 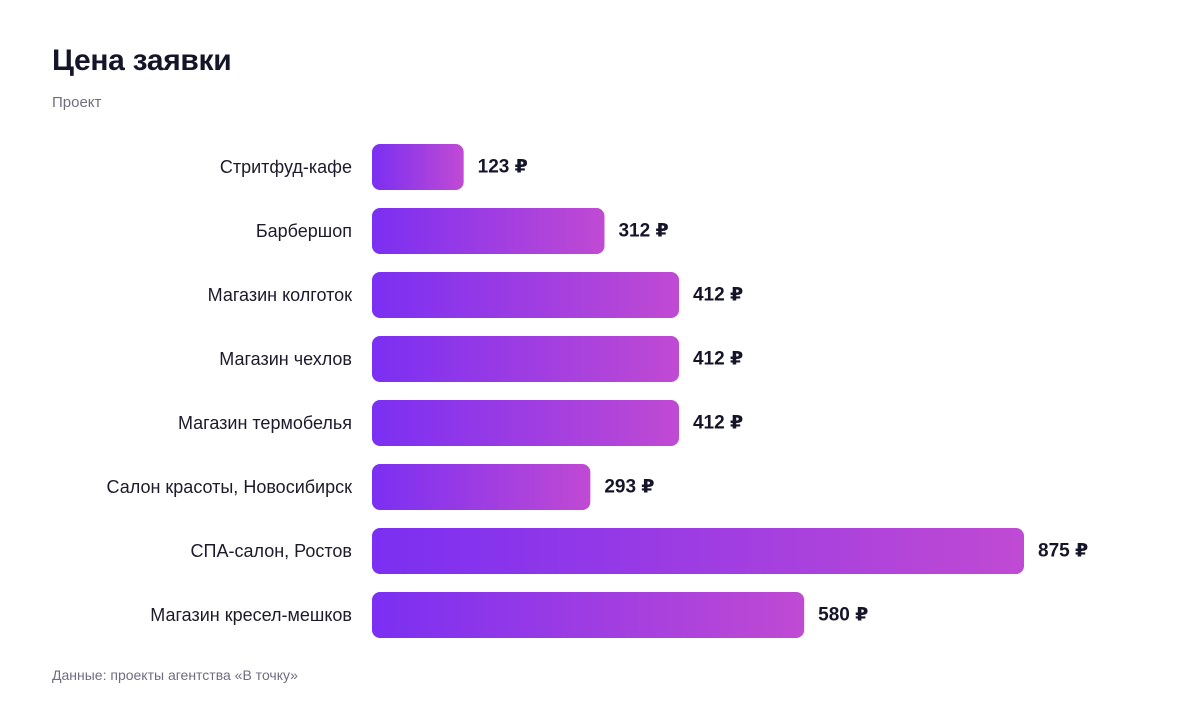 What do you see at coordinates (265, 423) in the screenshot?
I see `category-label: Магазин термобелья` at bounding box center [265, 423].